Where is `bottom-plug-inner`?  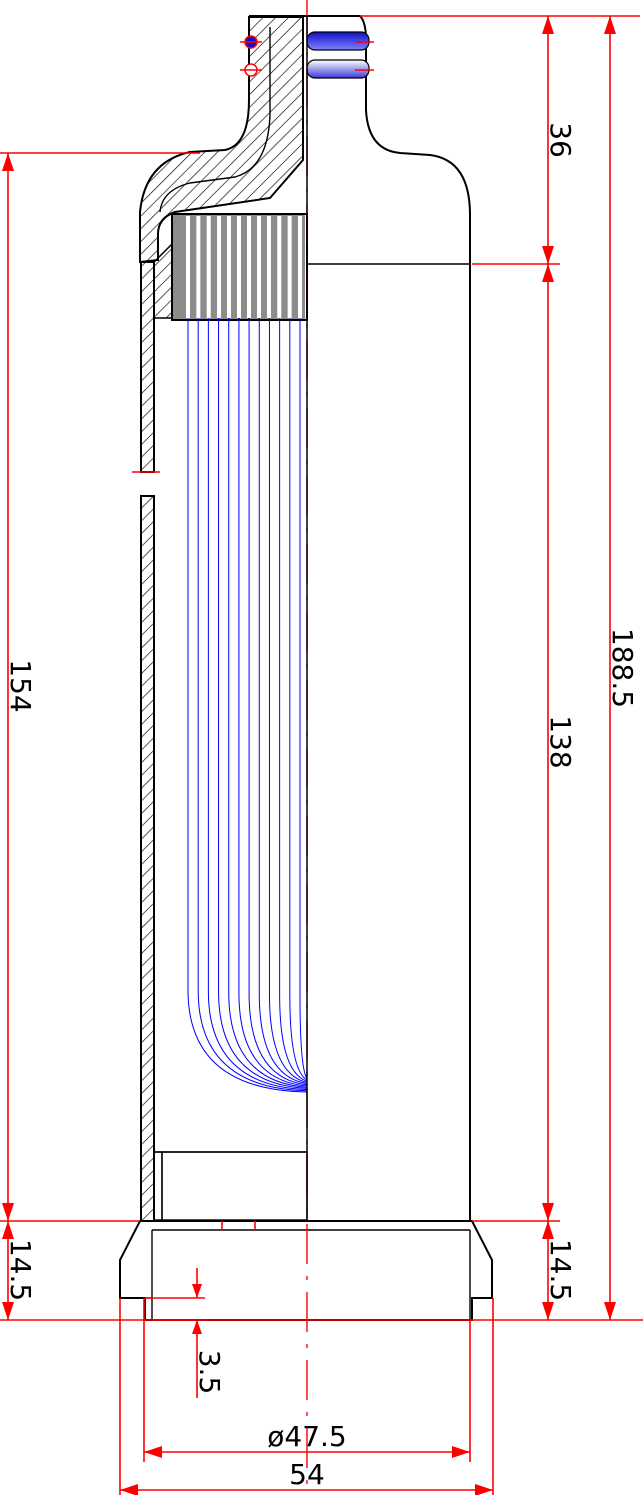
bottom-plug-inner is located at coordinates (234, 1186).